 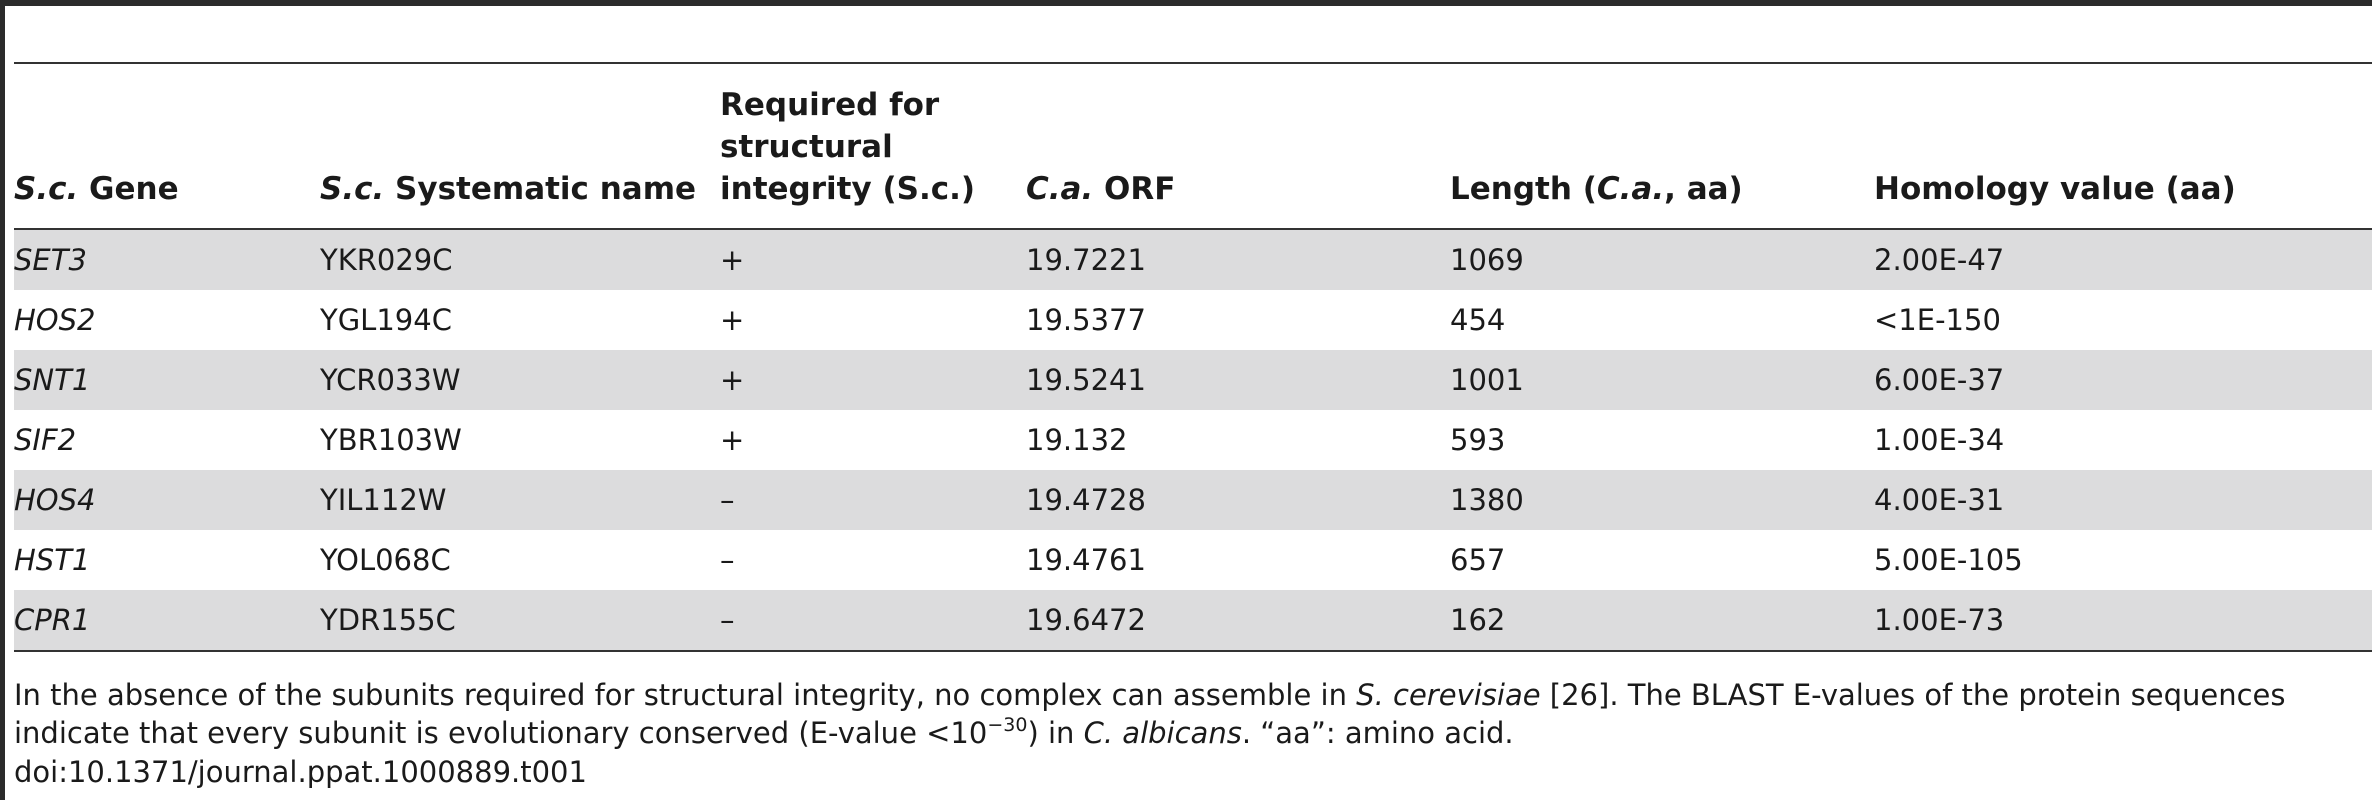 I want to click on header-sysname-prefix: S.c., so click(x=352, y=189).